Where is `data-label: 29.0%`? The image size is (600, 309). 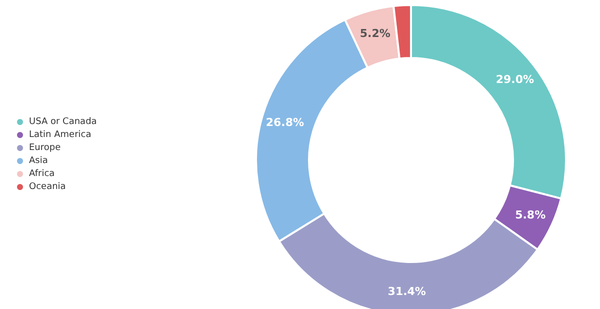
data-label: 29.0% is located at coordinates (515, 79).